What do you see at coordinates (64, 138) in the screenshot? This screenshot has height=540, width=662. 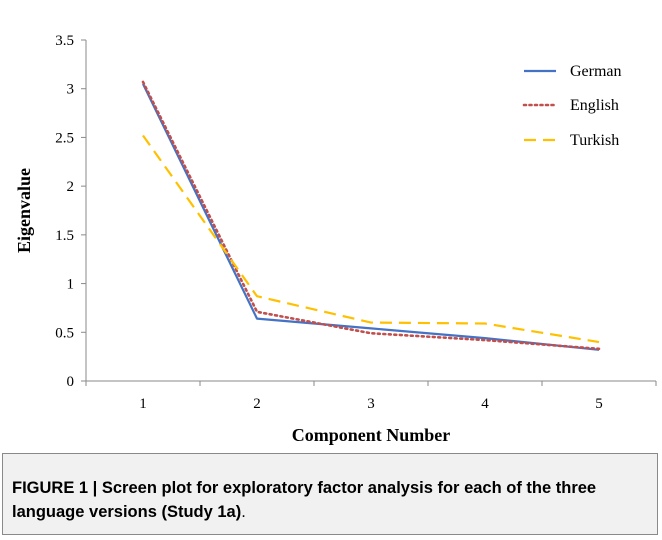 I see `y-tick-label: 2.5` at bounding box center [64, 138].